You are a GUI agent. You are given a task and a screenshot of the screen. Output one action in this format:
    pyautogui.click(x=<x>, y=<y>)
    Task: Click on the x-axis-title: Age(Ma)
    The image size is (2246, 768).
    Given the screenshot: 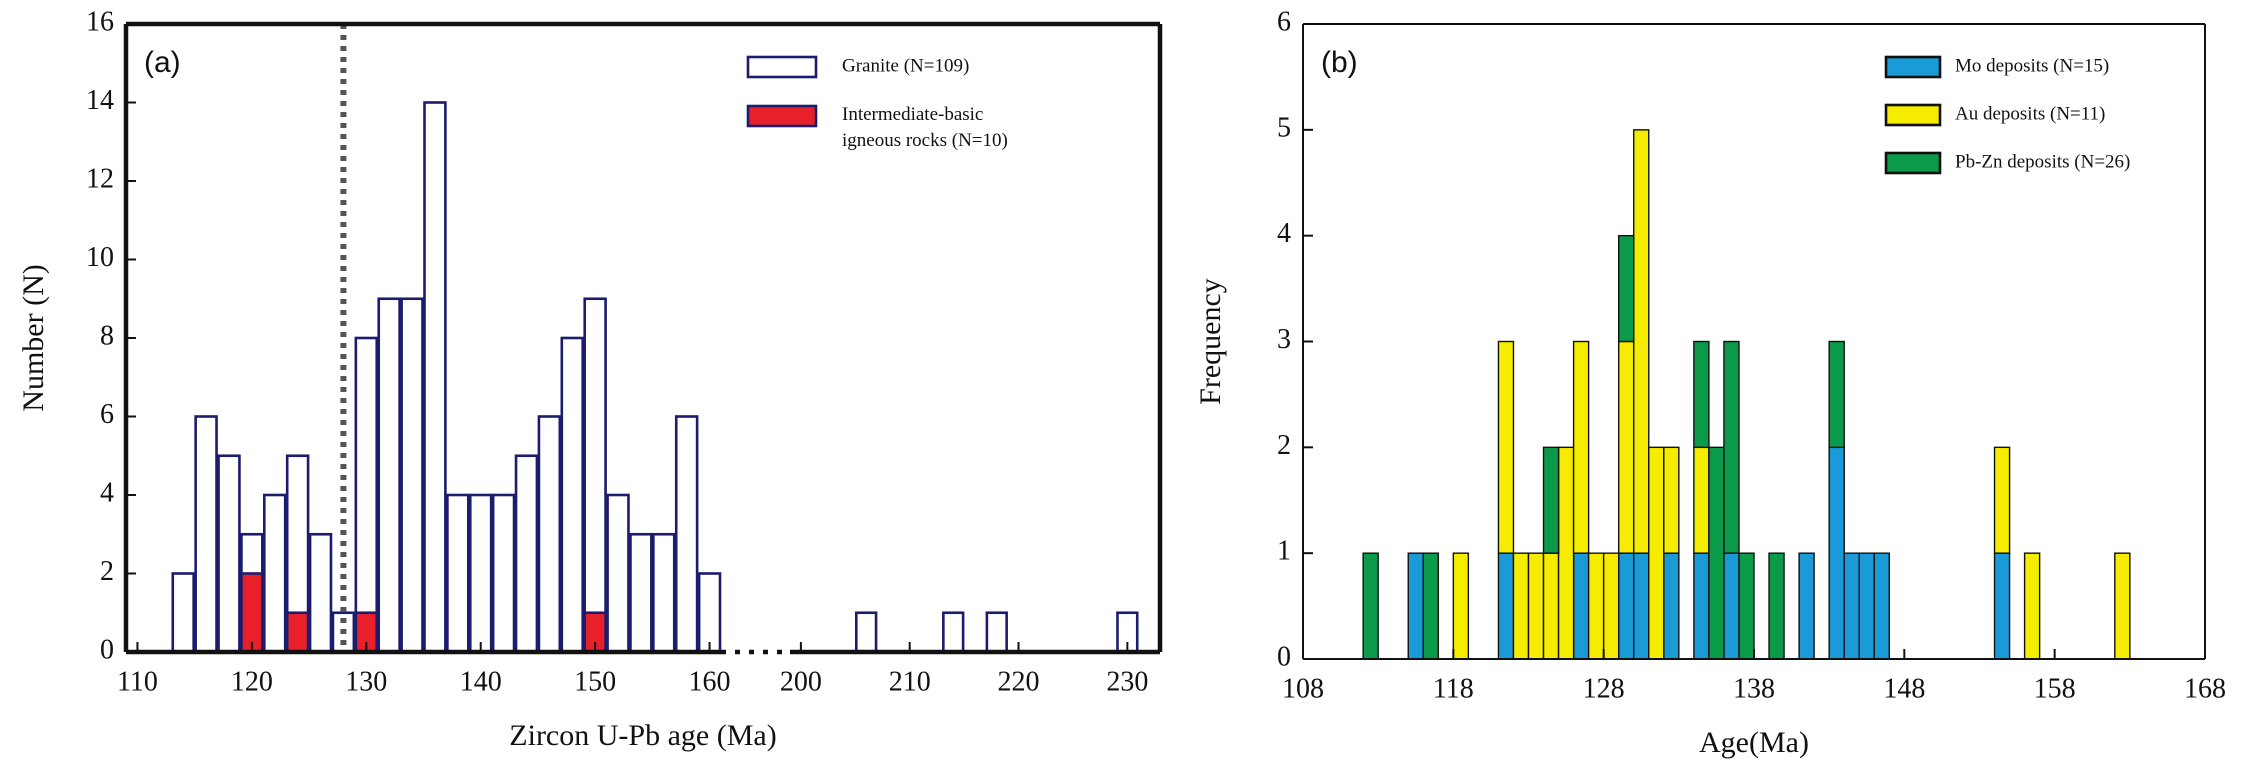 What is the action you would take?
    pyautogui.click(x=1754, y=742)
    